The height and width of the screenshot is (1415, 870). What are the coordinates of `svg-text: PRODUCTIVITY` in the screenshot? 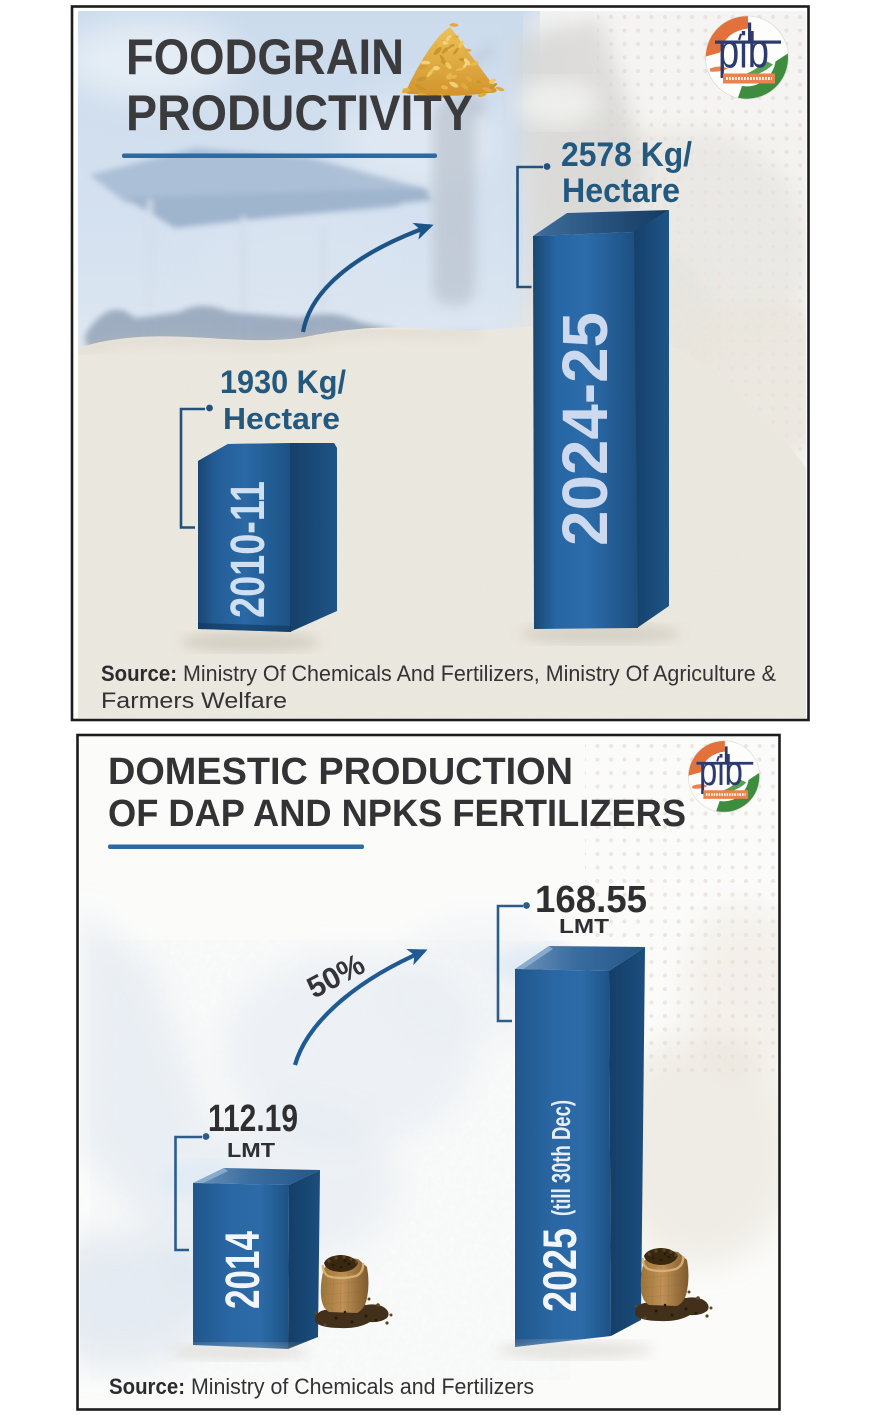 It's located at (299, 113).